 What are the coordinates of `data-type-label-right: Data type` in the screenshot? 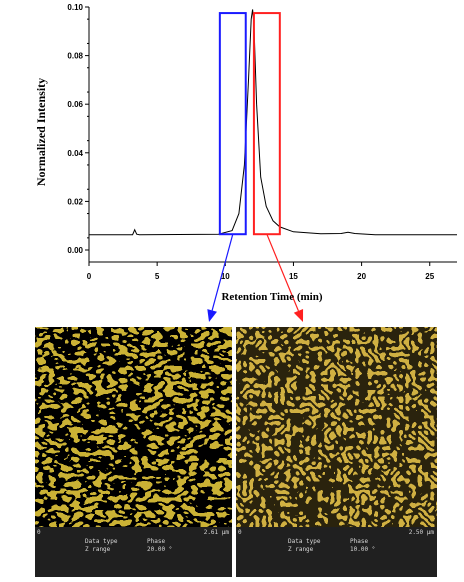 It's located at (304, 541).